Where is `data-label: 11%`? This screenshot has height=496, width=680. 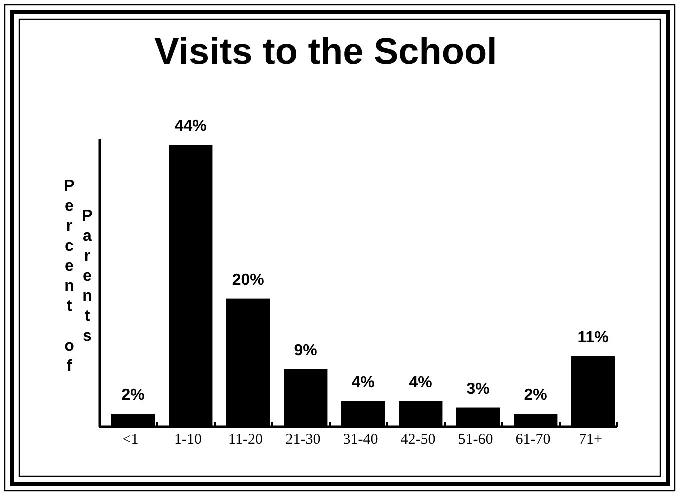
data-label: 11% is located at coordinates (593, 338).